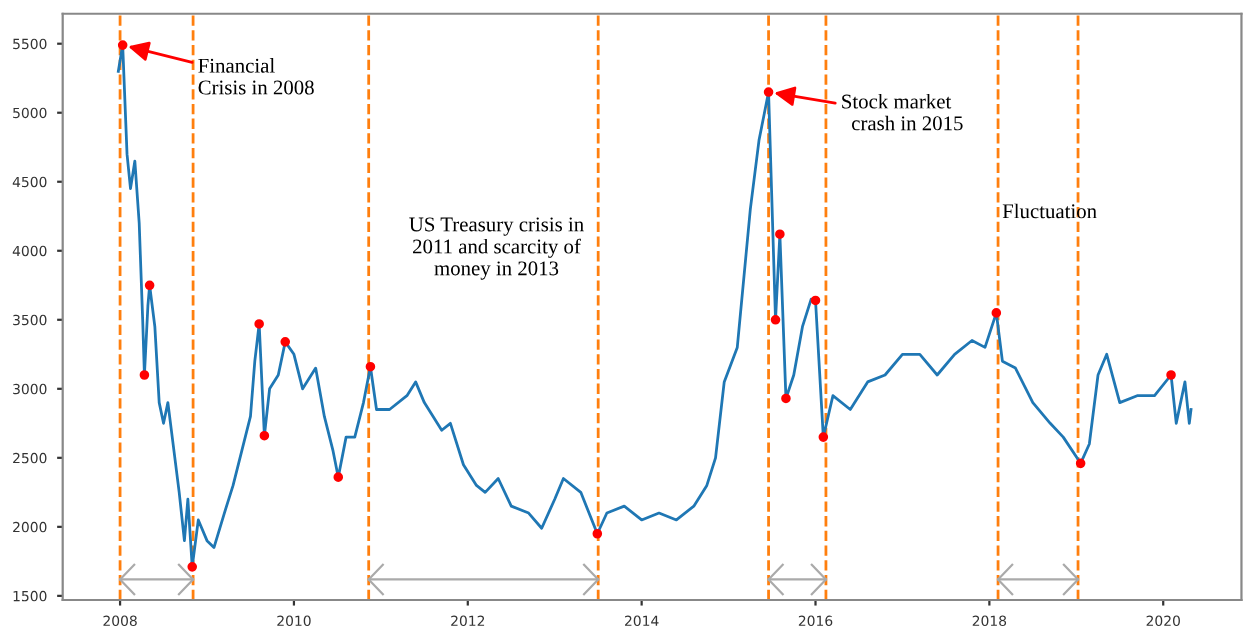 This screenshot has width=1254, height=640. I want to click on annotation: US Treasury crisis in 2011 and scarcity of money in 2013, so click(496, 248).